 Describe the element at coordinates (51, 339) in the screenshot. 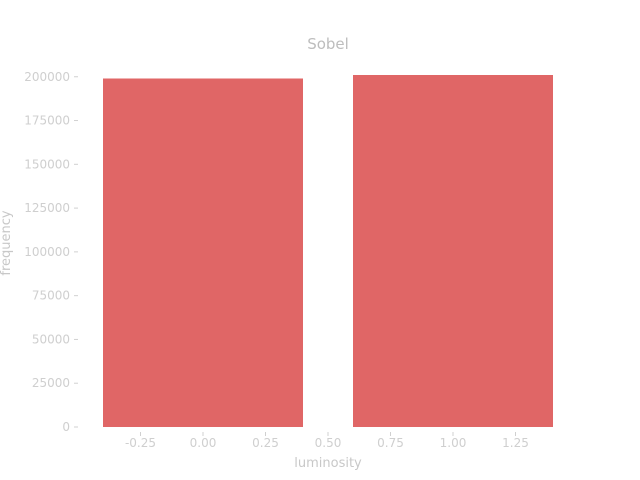

I see `y-tick-label: 50000` at that location.